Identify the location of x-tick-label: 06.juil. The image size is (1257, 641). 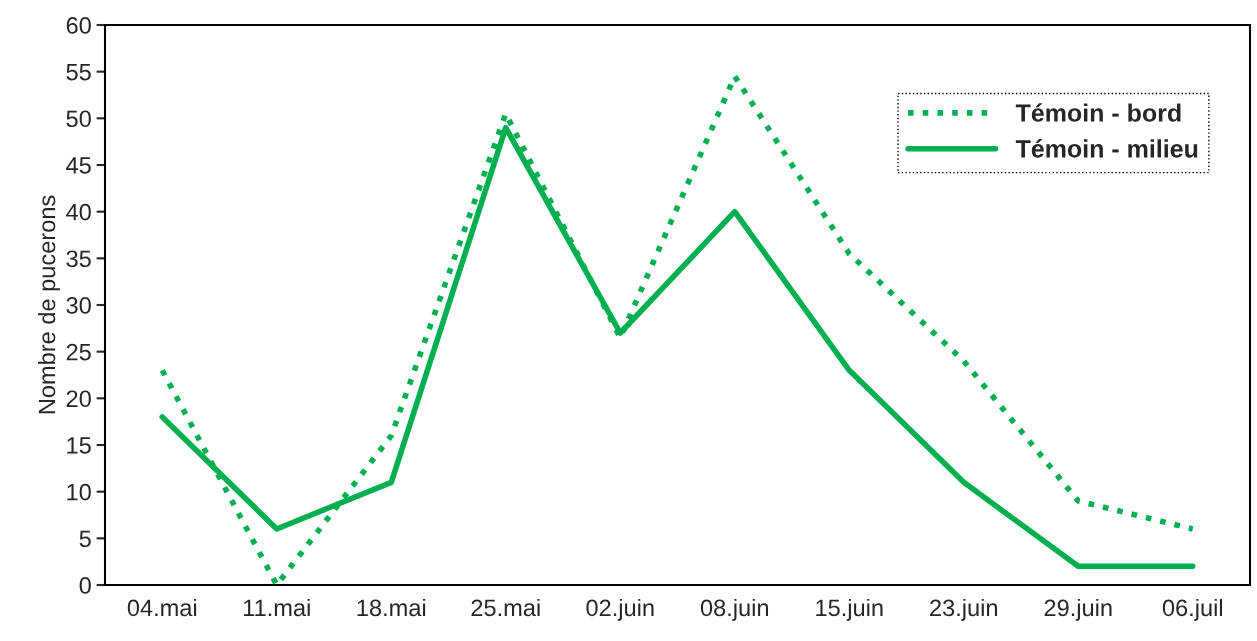
(1192, 609).